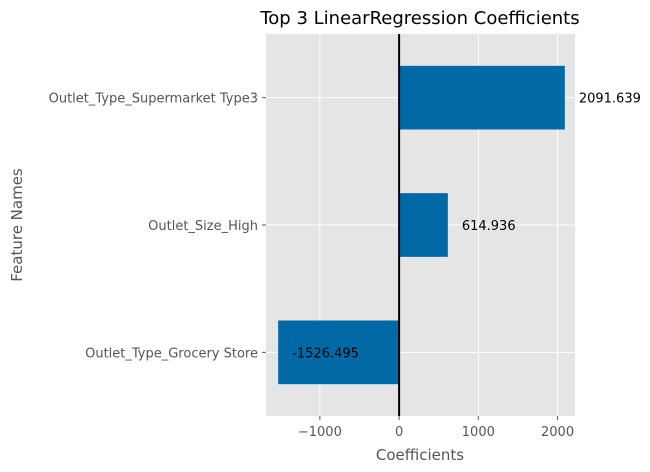 This screenshot has width=650, height=472. Describe the element at coordinates (478, 432) in the screenshot. I see `x-tick-label: 1000` at that location.